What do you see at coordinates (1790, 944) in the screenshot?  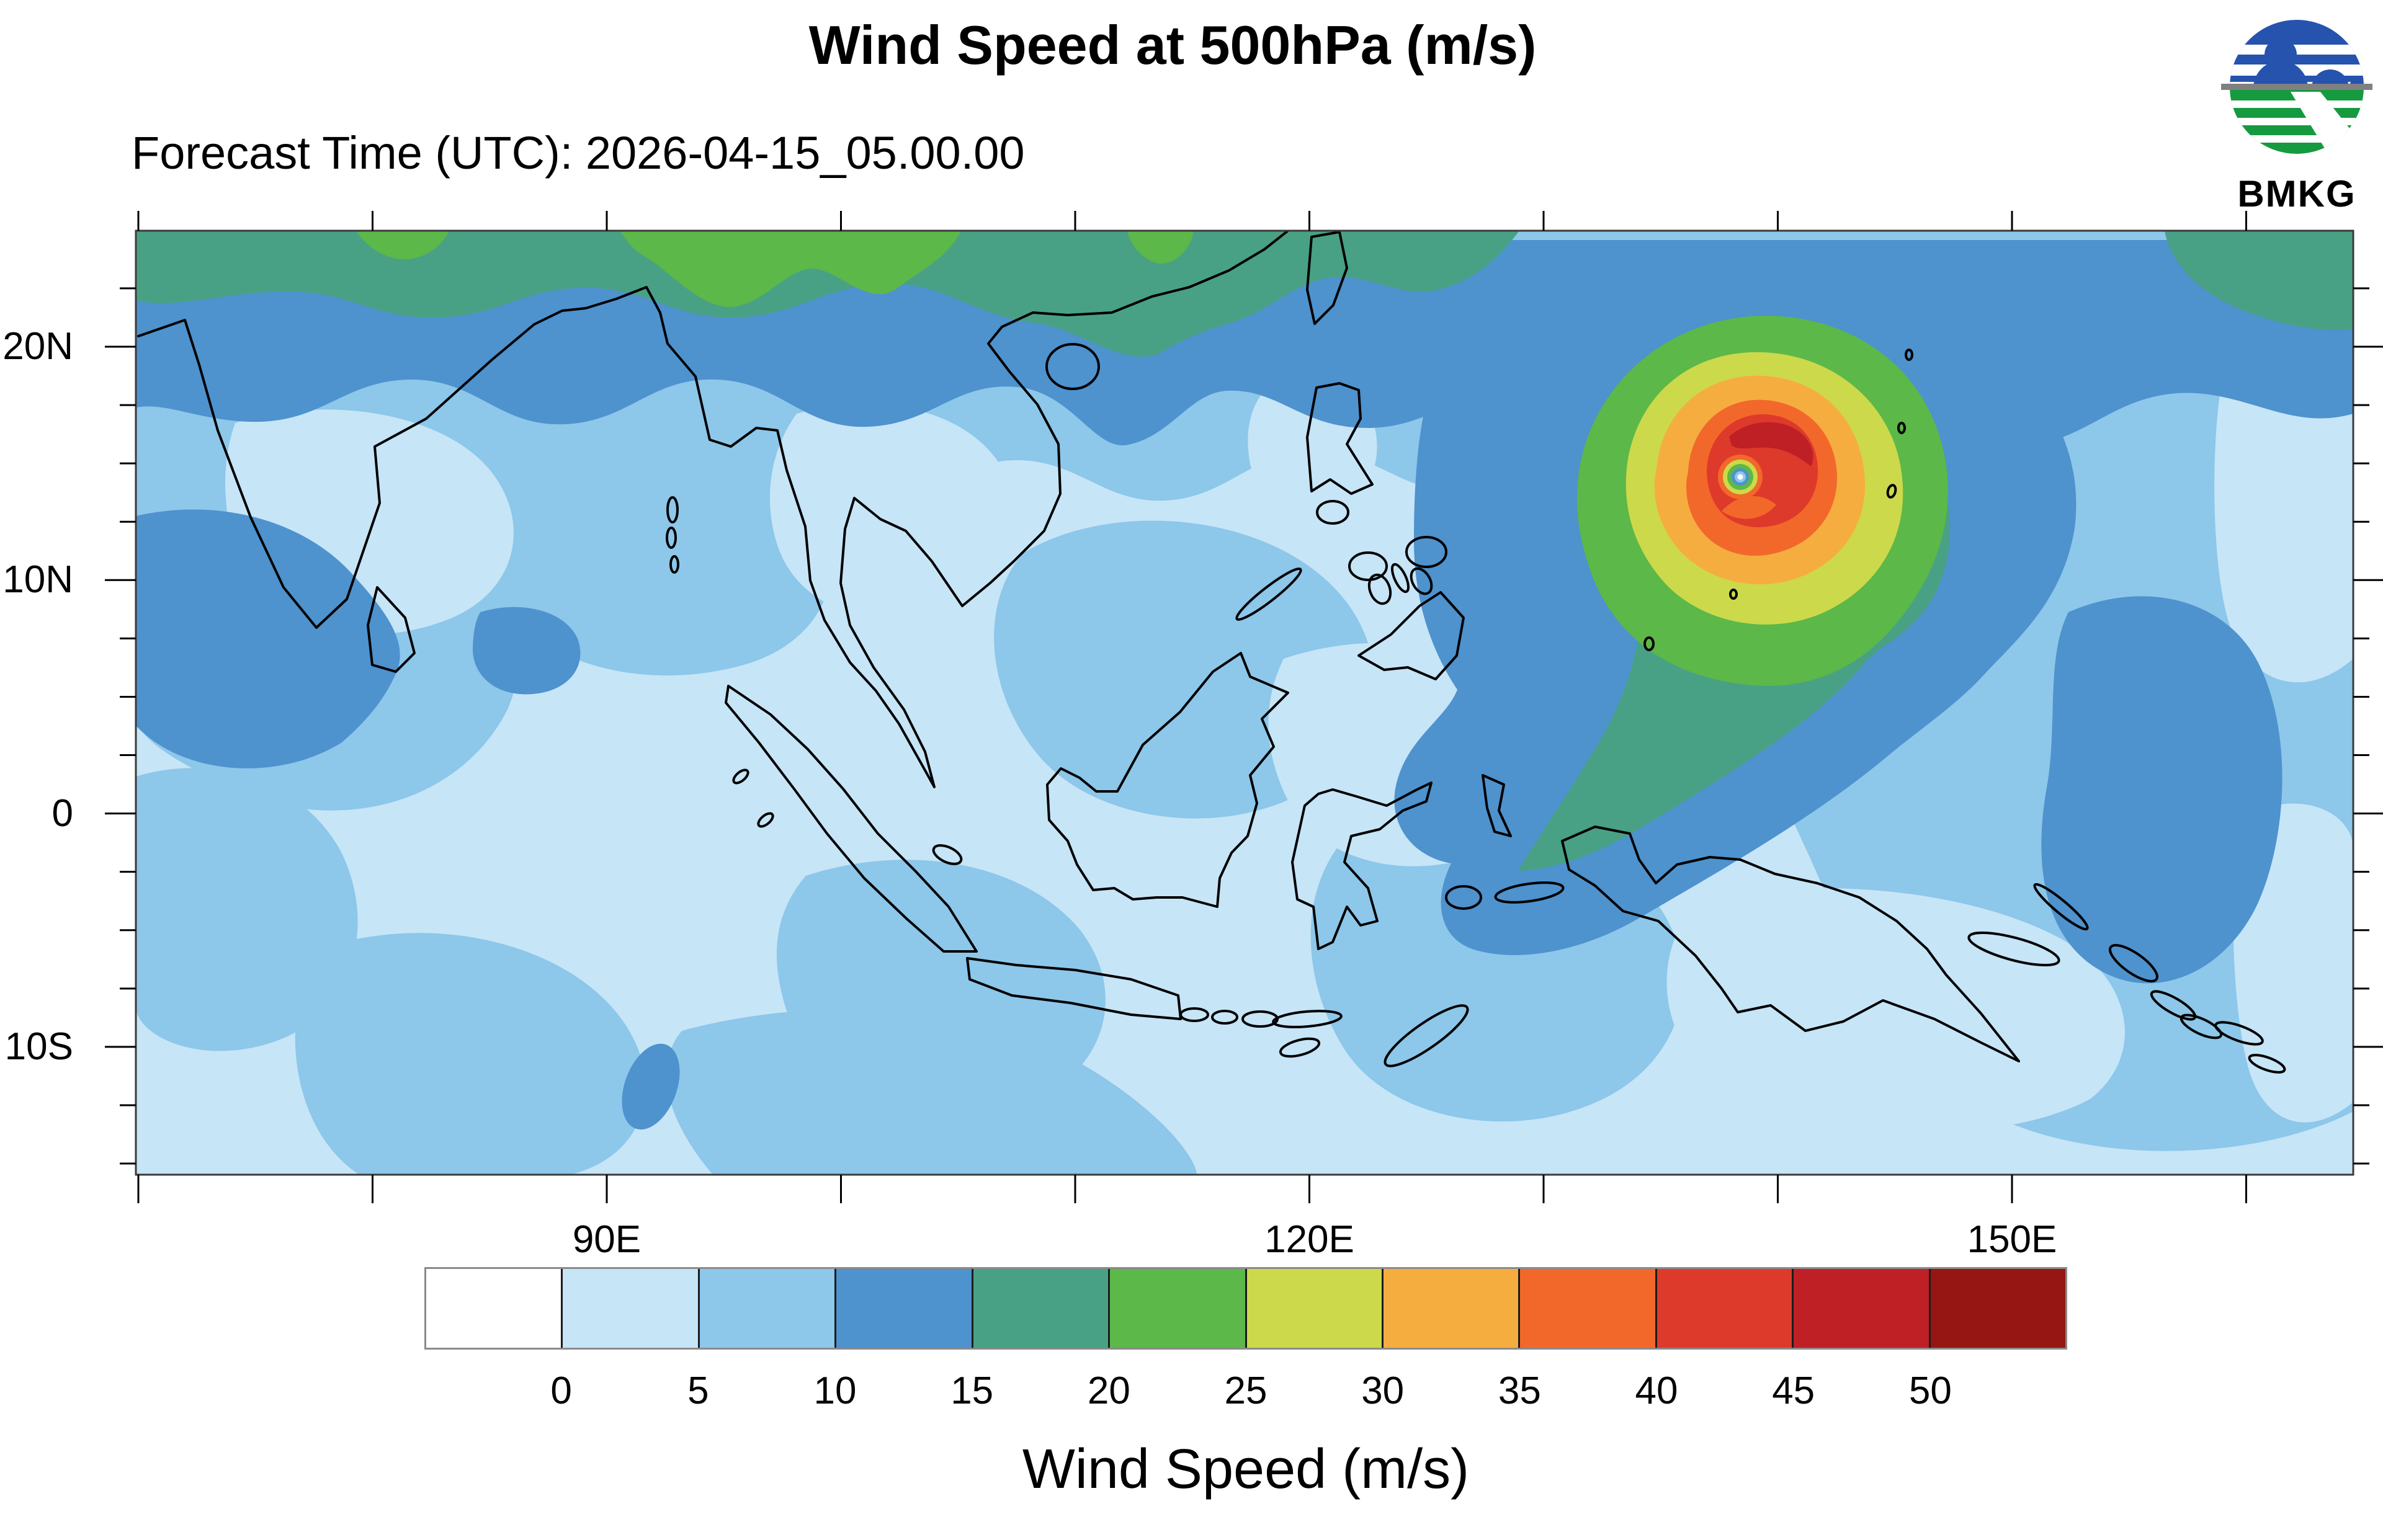 I see `coast-new-guinea` at bounding box center [1790, 944].